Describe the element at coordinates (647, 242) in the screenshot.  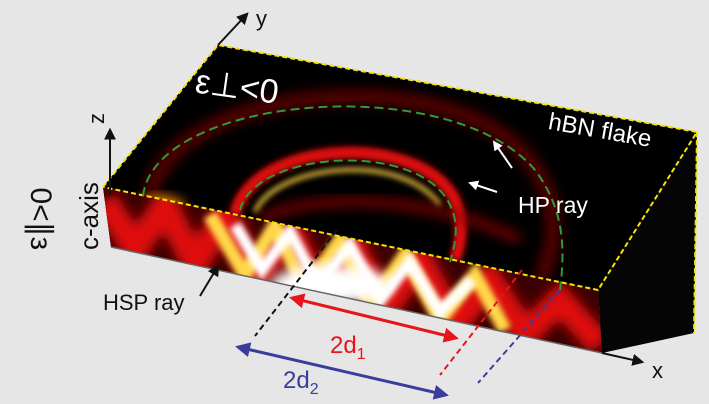
I see `slab-side-face` at that location.